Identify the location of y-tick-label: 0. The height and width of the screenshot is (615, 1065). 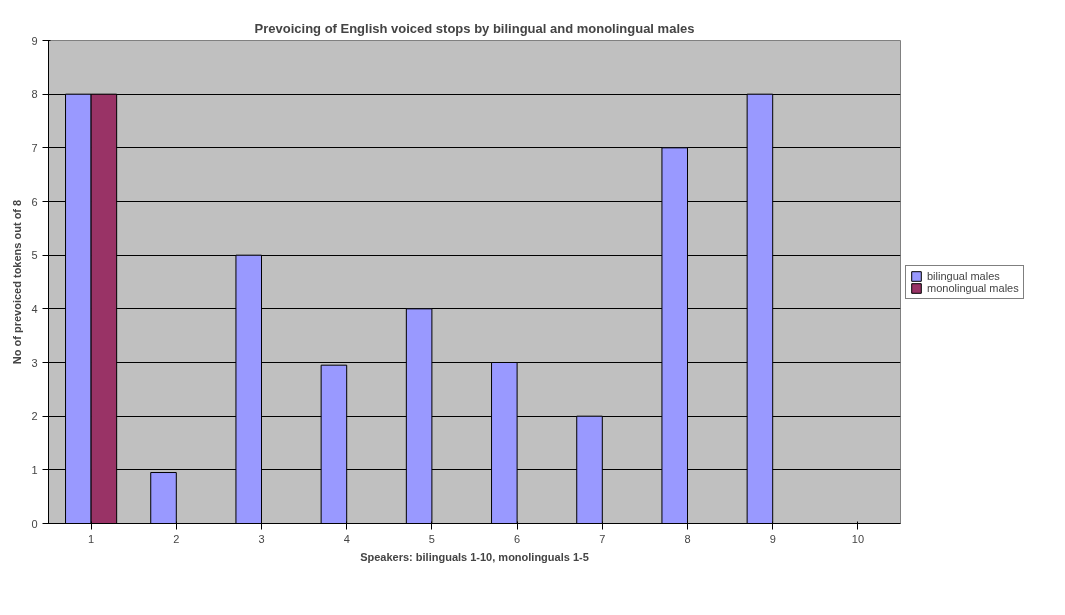
(34, 523).